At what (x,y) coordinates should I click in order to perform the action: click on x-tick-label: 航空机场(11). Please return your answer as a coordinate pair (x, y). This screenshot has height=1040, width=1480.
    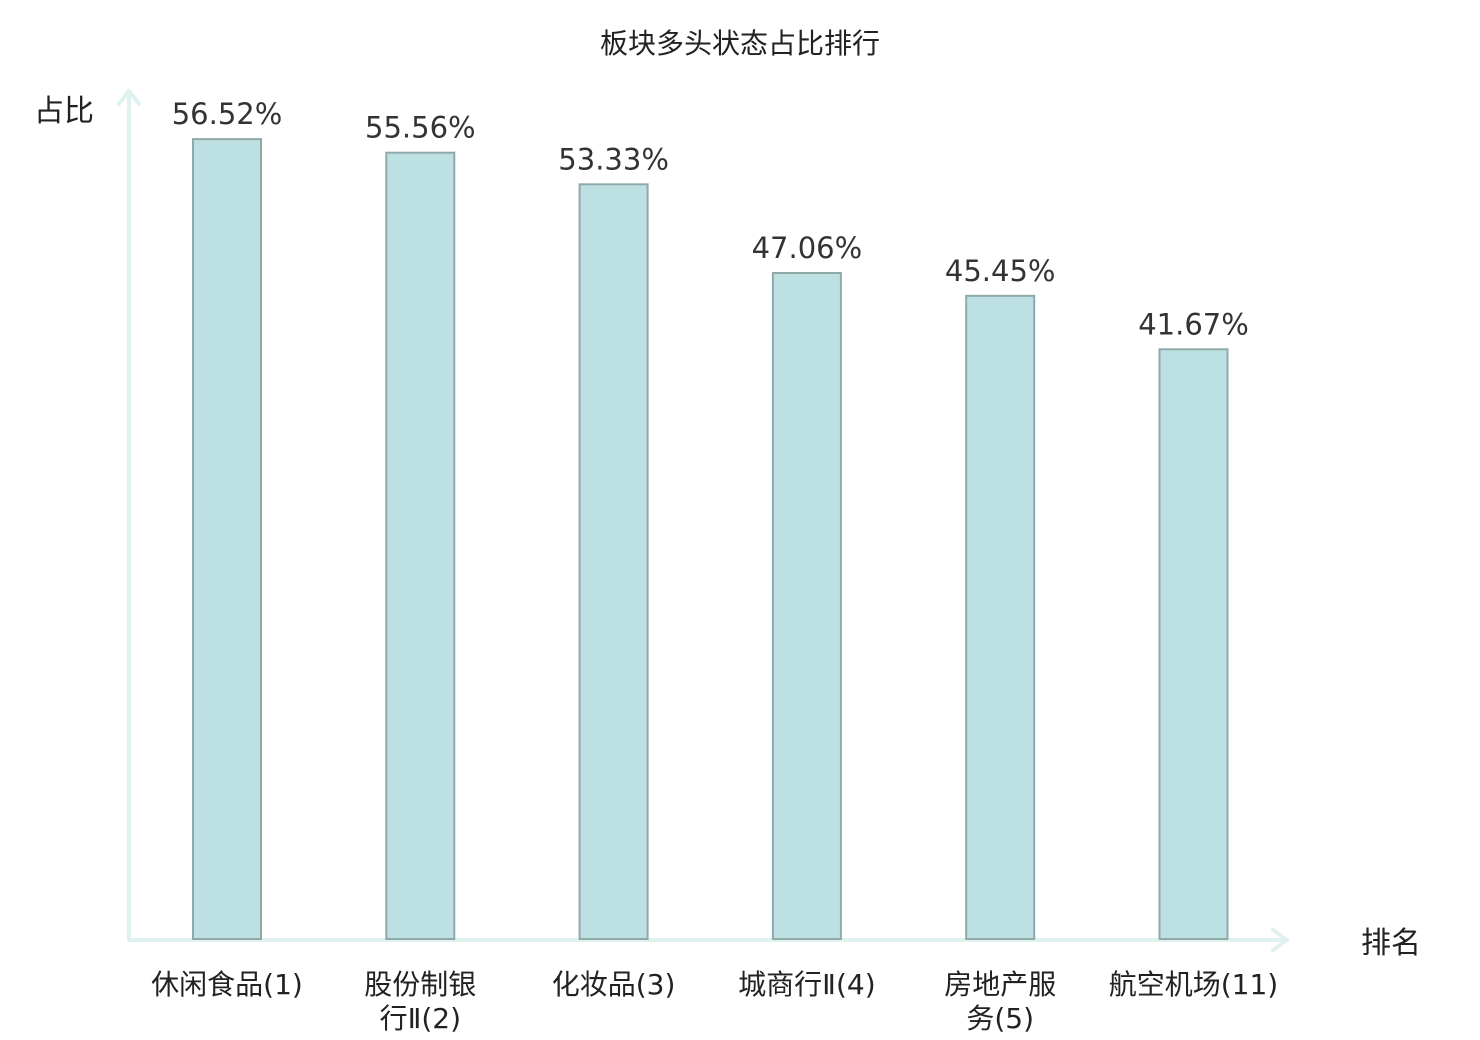
    Looking at the image, I should click on (1193, 984).